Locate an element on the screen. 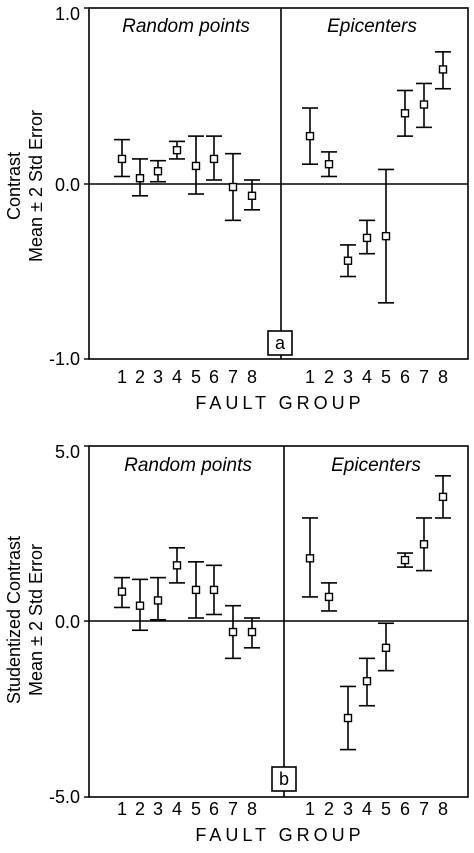 The height and width of the screenshot is (853, 474). panel-a-xtick-random-1: 1 is located at coordinates (122, 377).